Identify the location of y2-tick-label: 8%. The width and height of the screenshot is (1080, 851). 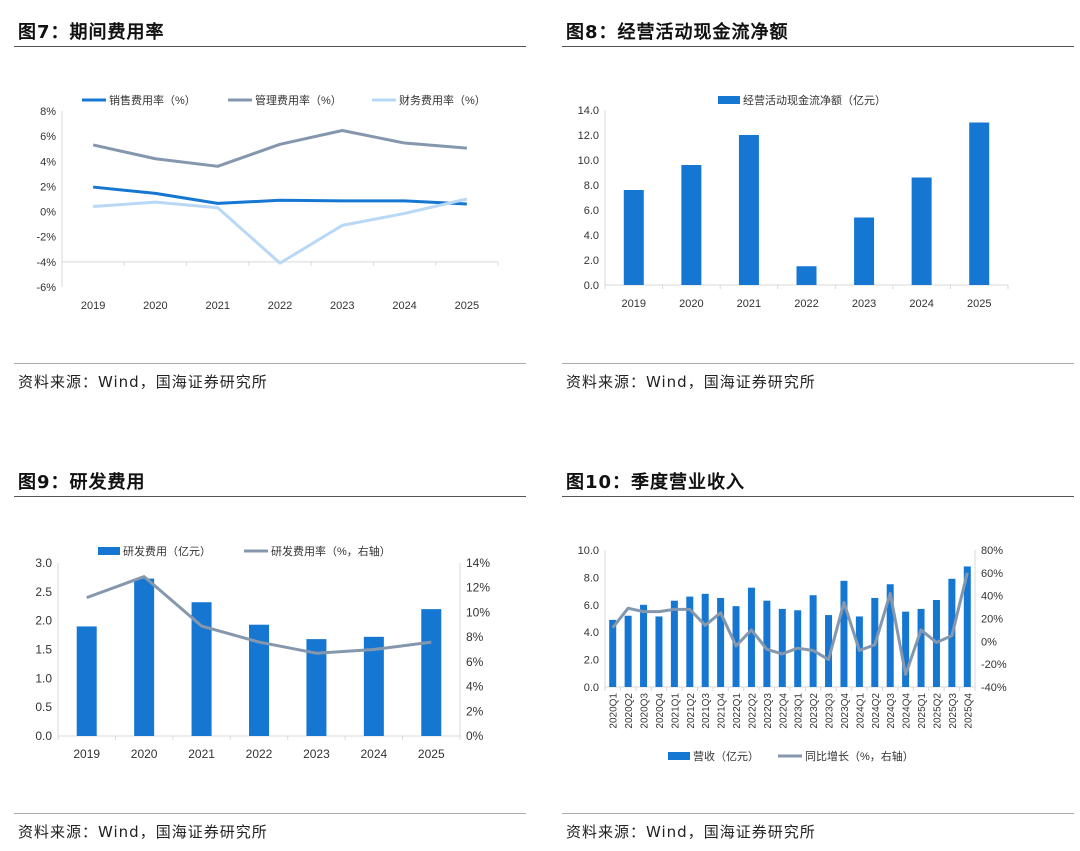
(475, 637).